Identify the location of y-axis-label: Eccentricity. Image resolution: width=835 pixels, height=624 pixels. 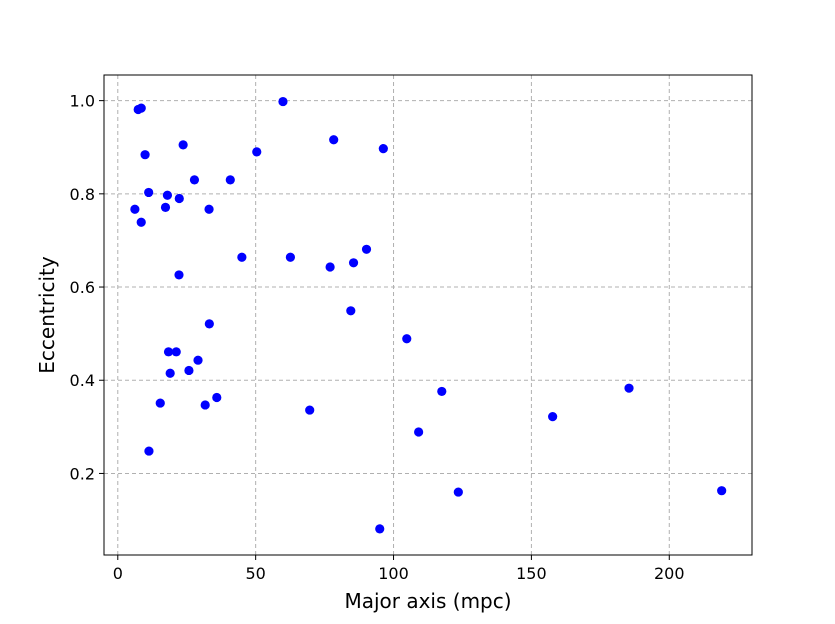
(47, 315).